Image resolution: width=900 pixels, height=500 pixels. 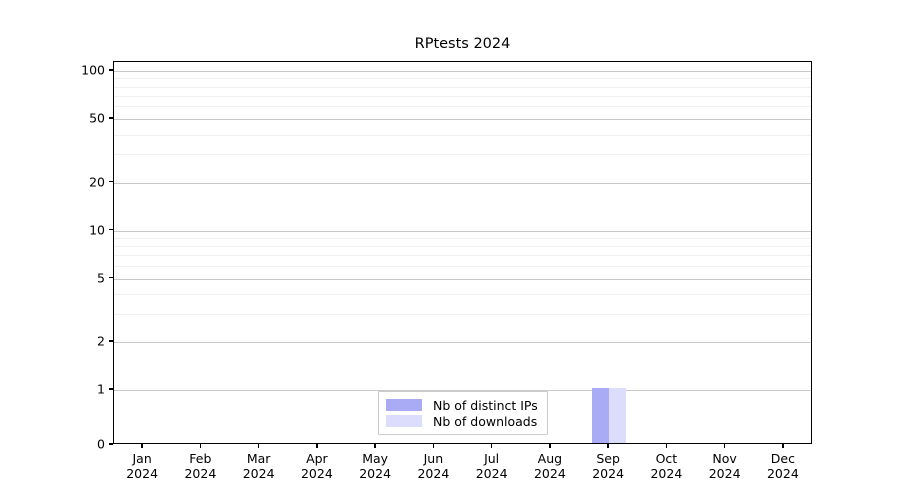 I want to click on x-axis-tick-label-line: Jul, so click(x=492, y=458).